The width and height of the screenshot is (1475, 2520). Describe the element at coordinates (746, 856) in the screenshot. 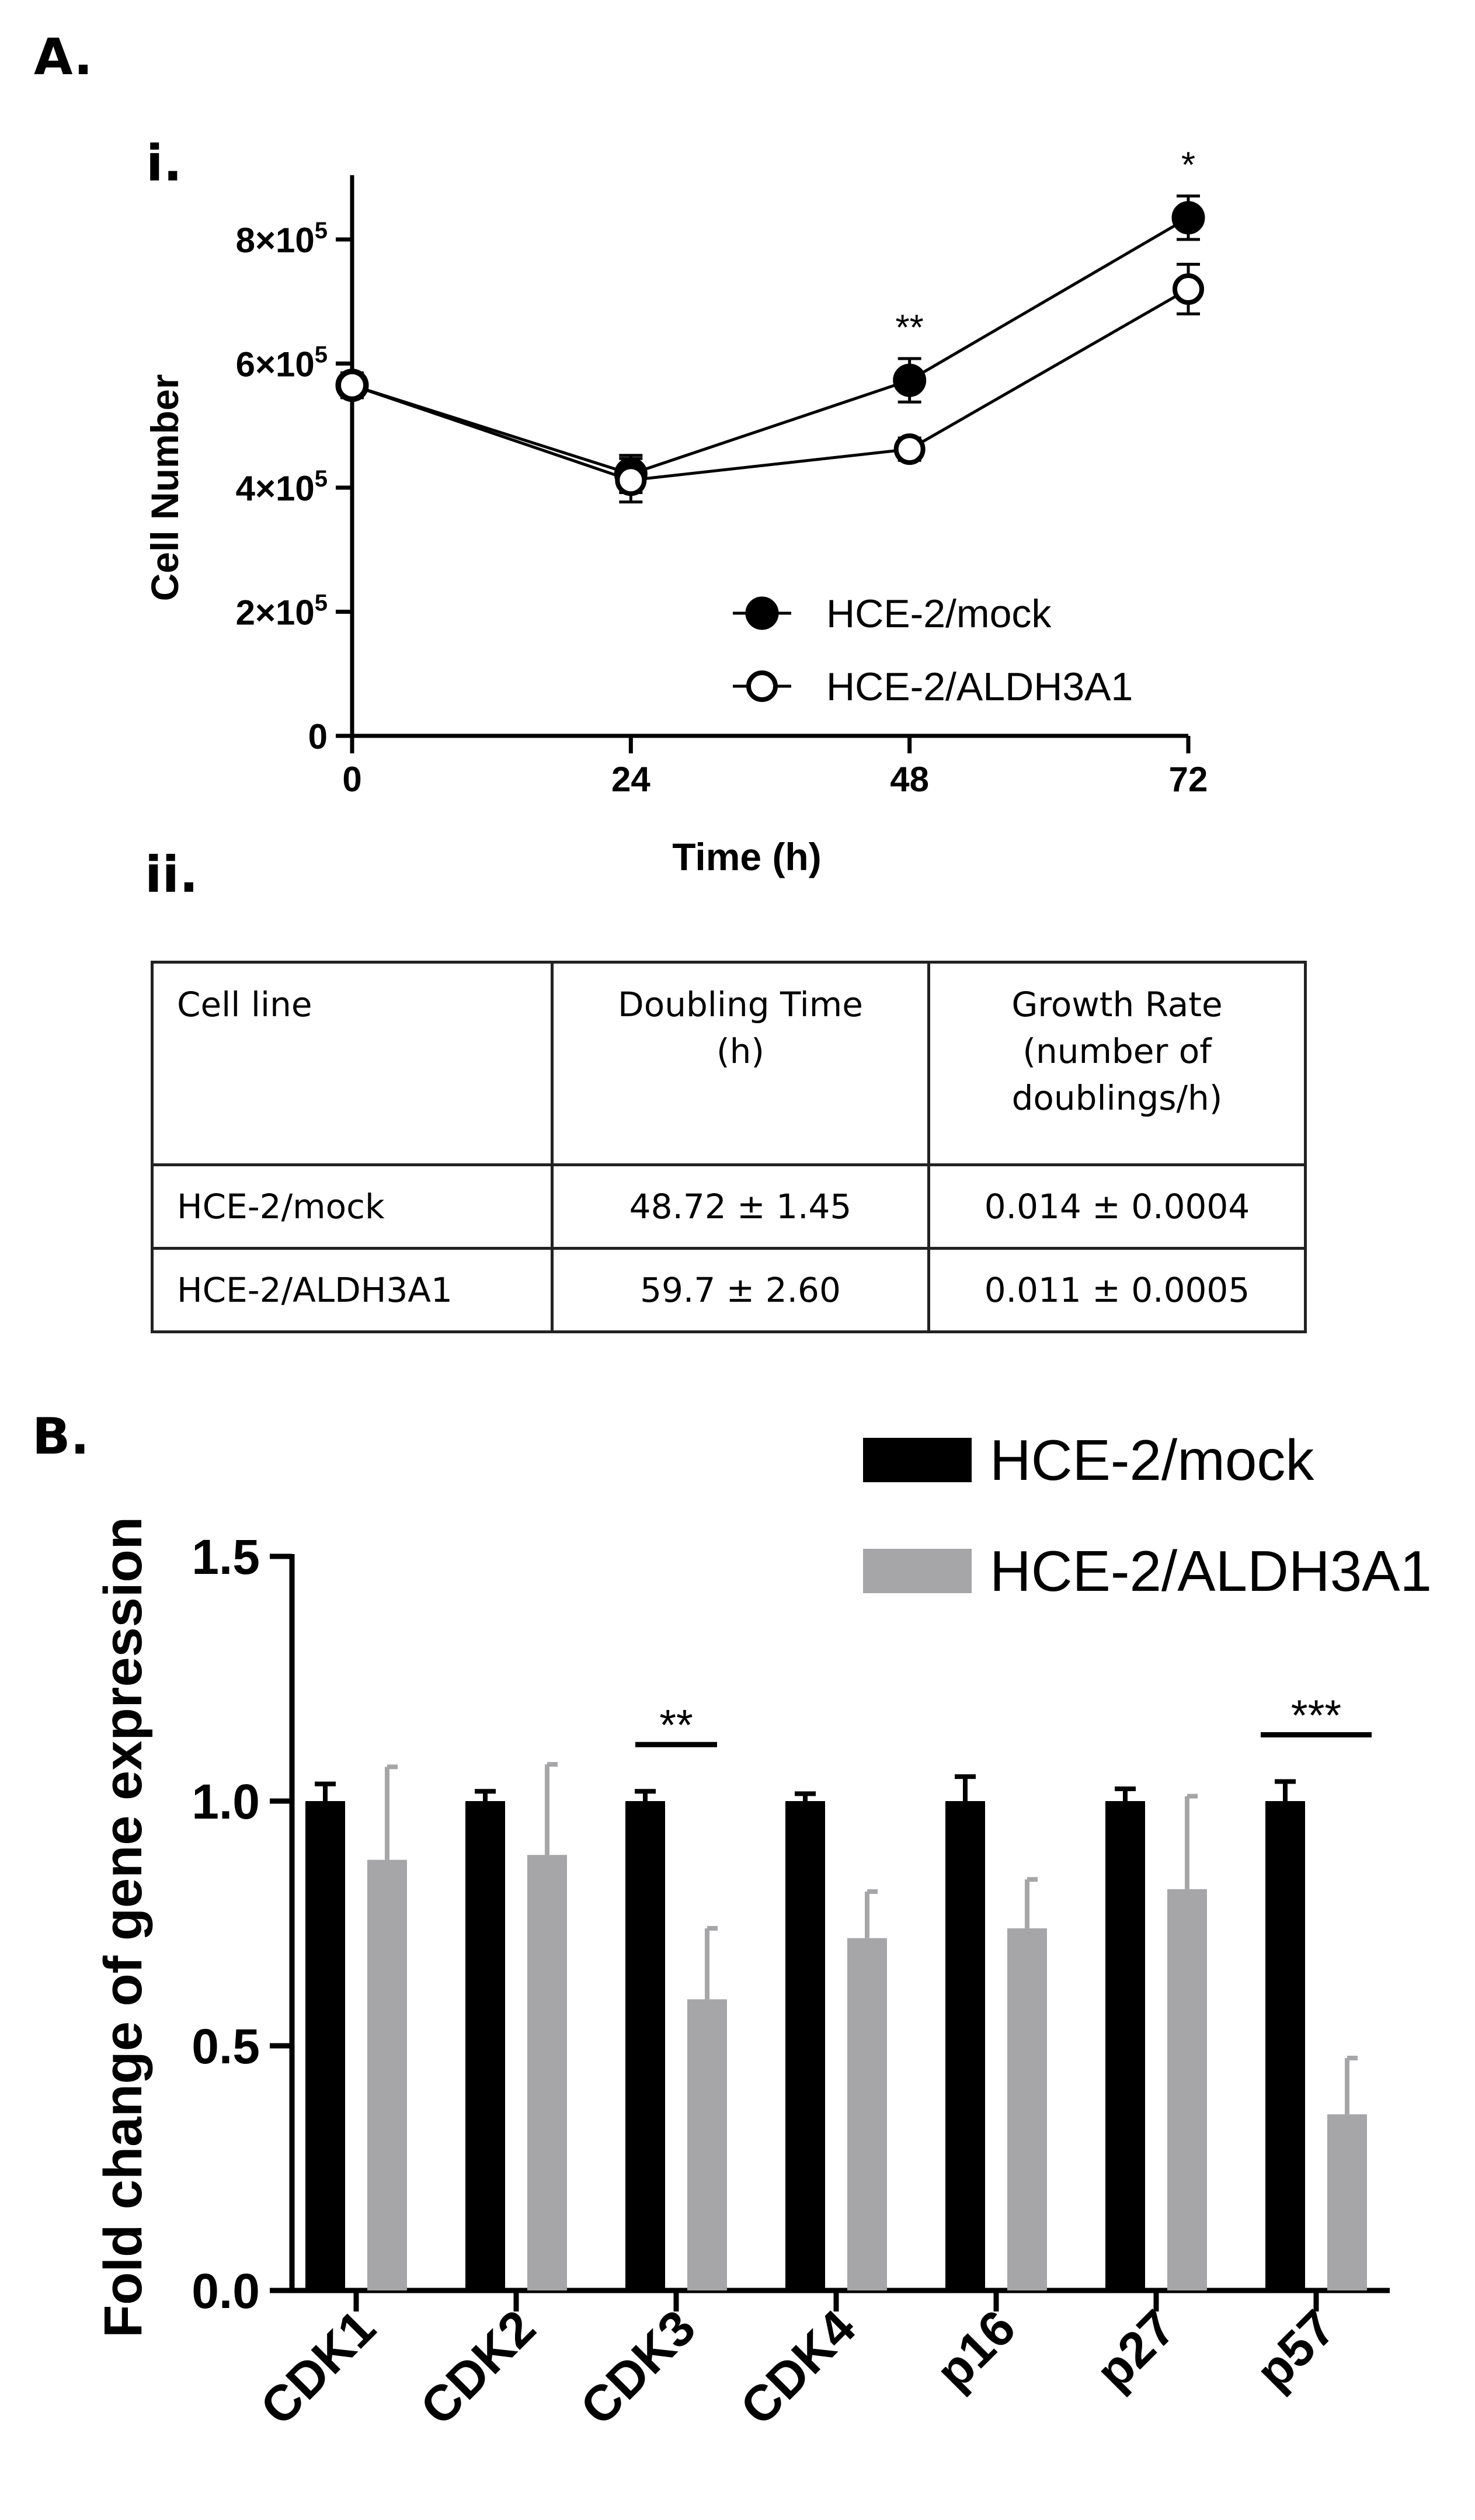

I see `x-axis-title: Time (h)` at that location.